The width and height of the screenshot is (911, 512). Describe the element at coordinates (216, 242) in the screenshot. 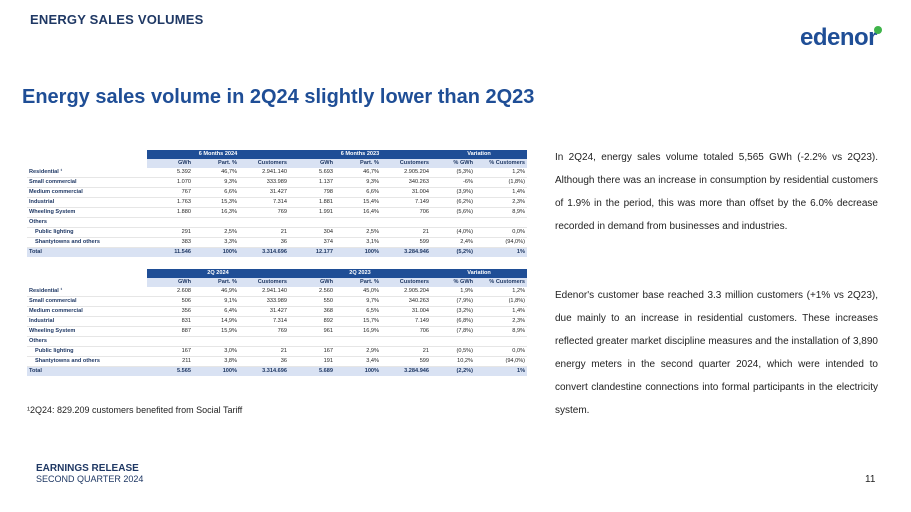

I see `table-cell: 3,3%` at that location.